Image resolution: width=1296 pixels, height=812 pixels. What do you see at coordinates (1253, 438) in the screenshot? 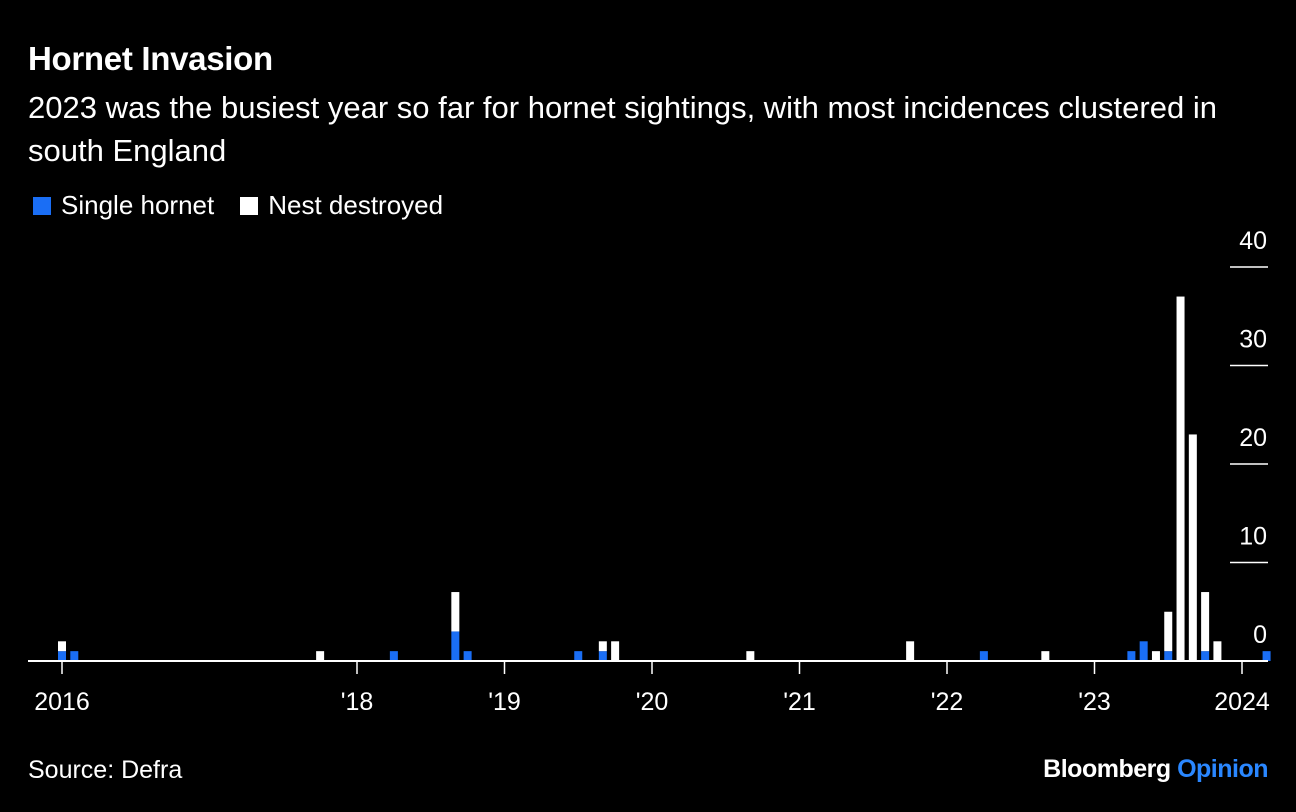
I see `y-tick-label: 20` at bounding box center [1253, 438].